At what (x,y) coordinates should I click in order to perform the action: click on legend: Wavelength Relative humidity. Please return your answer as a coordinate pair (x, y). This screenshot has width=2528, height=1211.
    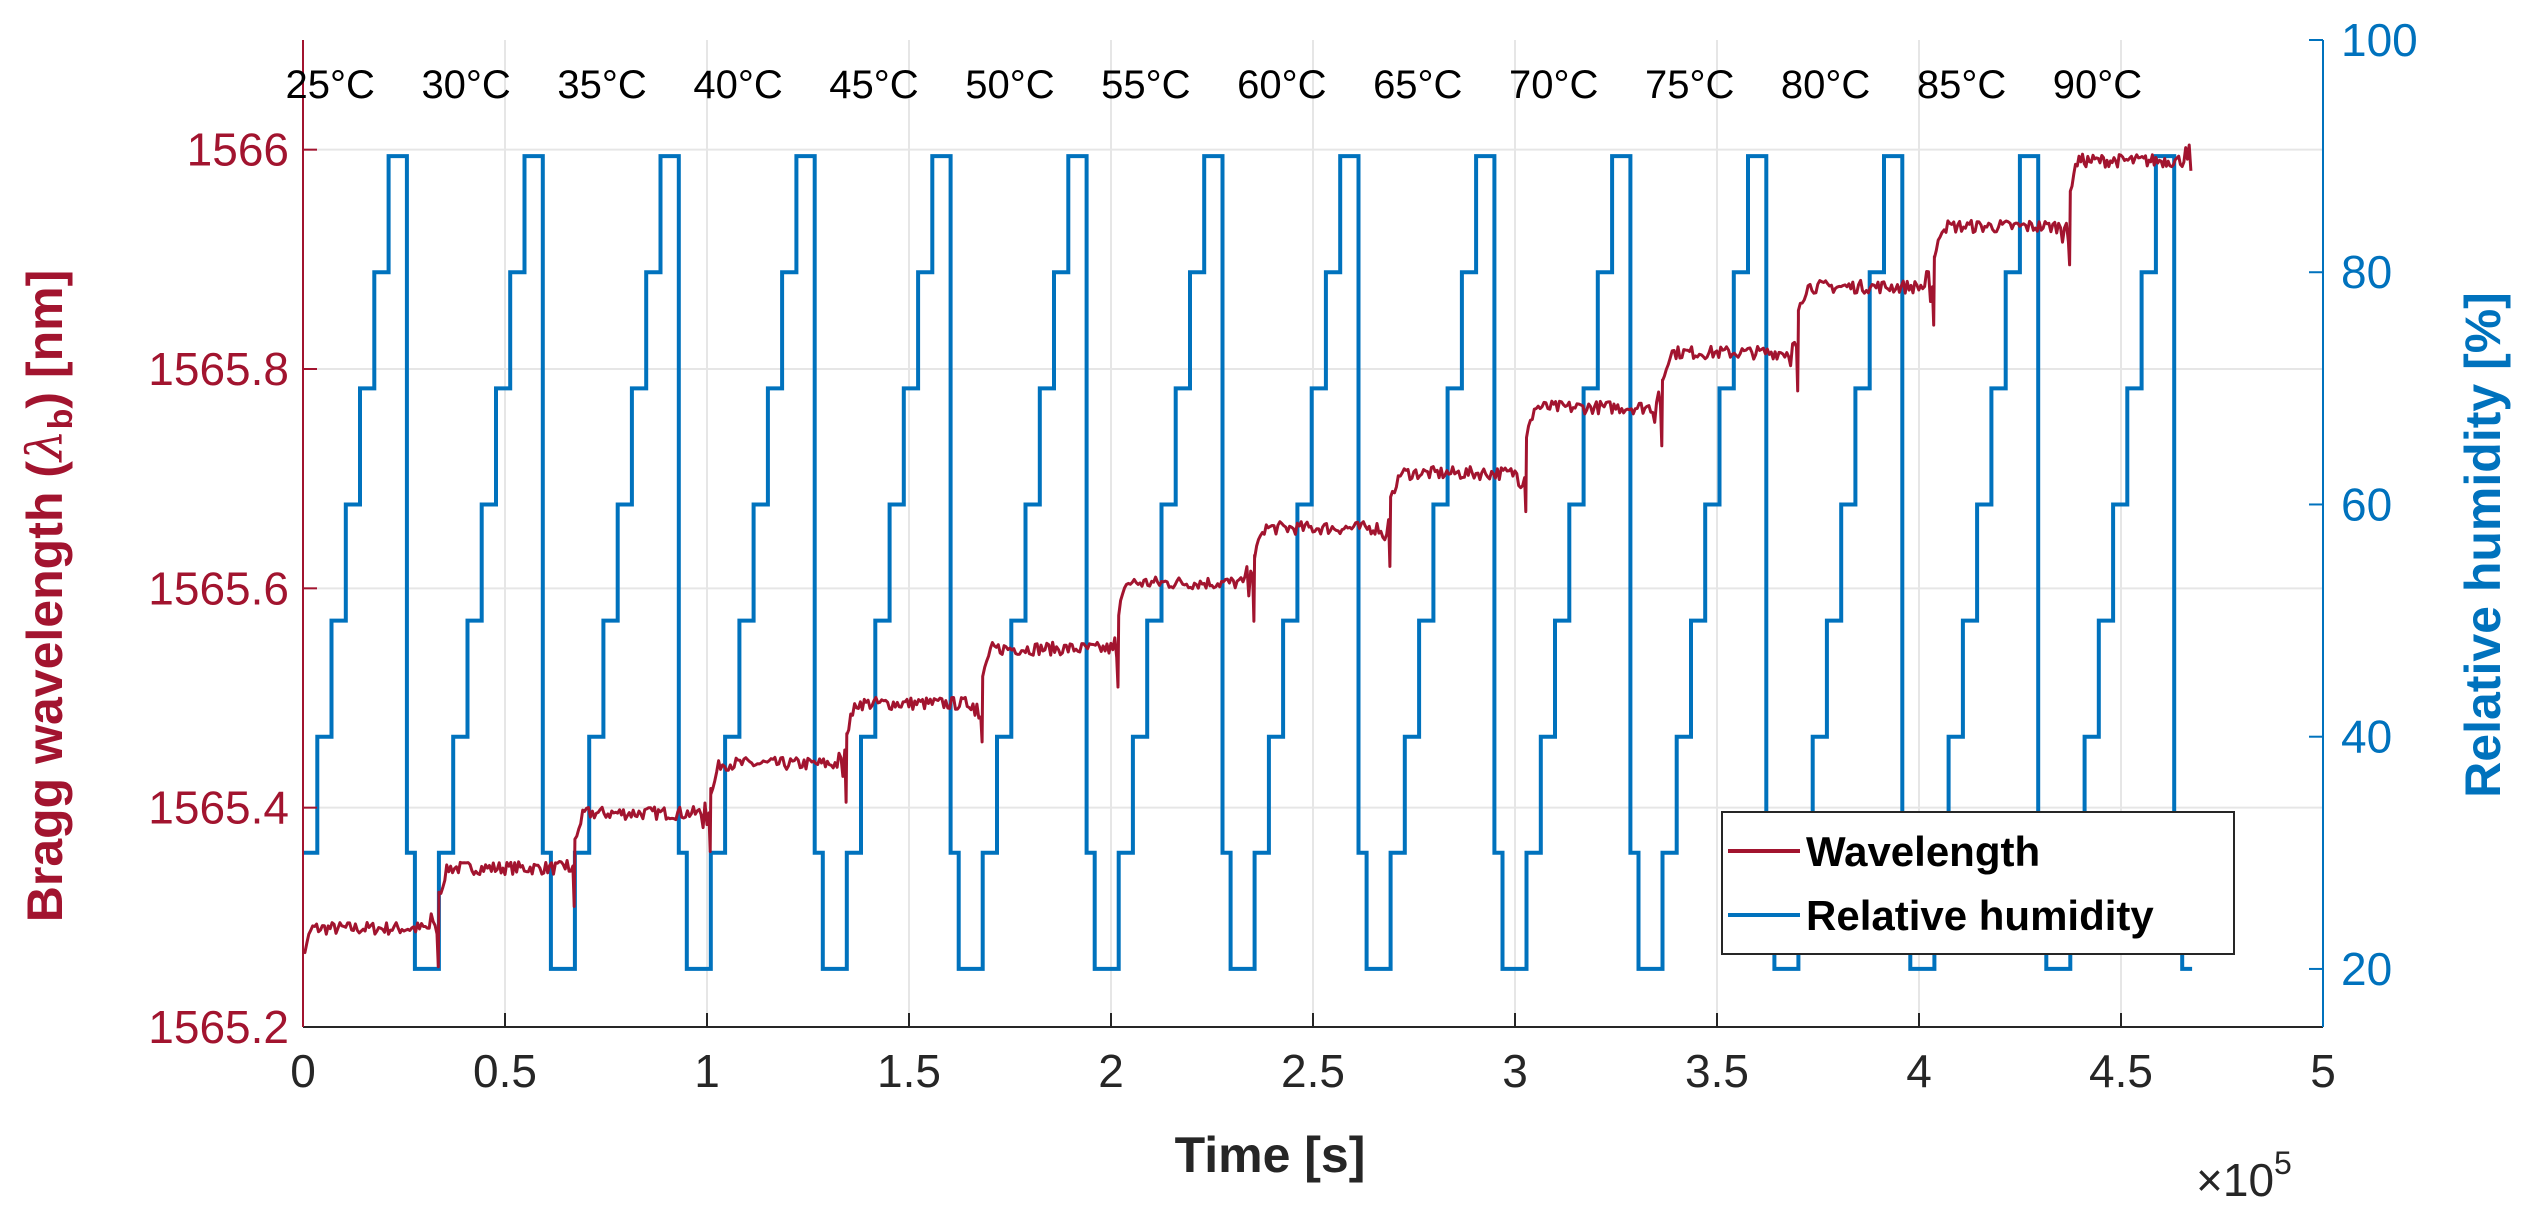
    Looking at the image, I should click on (1978, 883).